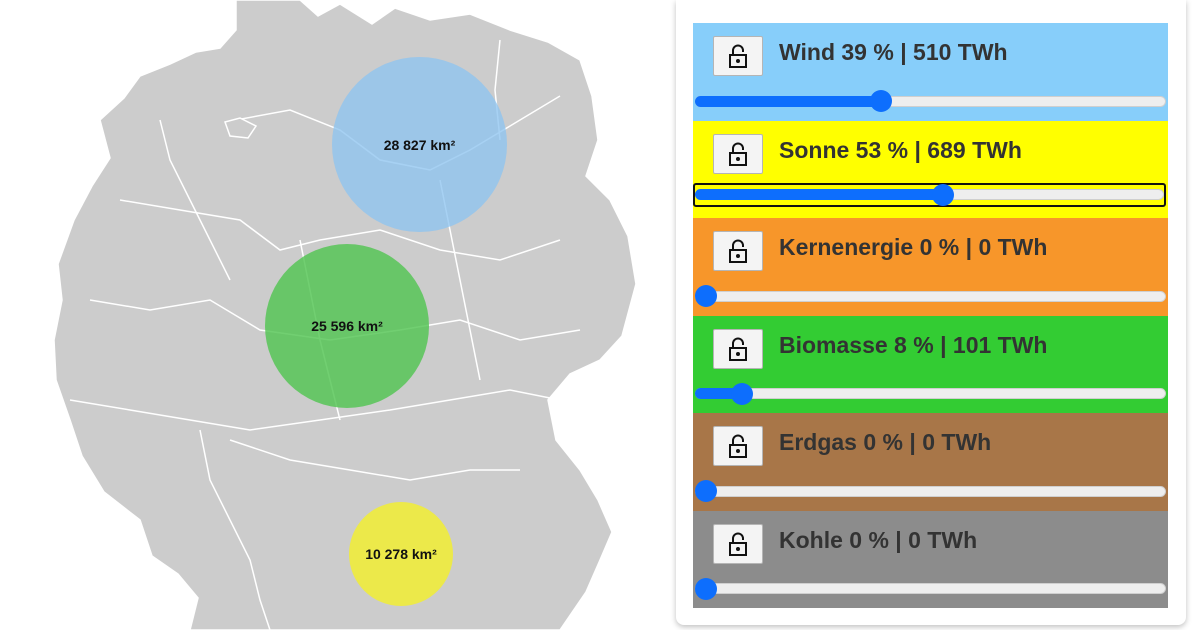 The image size is (1200, 630). I want to click on area-label: 28 827 km², so click(419, 144).